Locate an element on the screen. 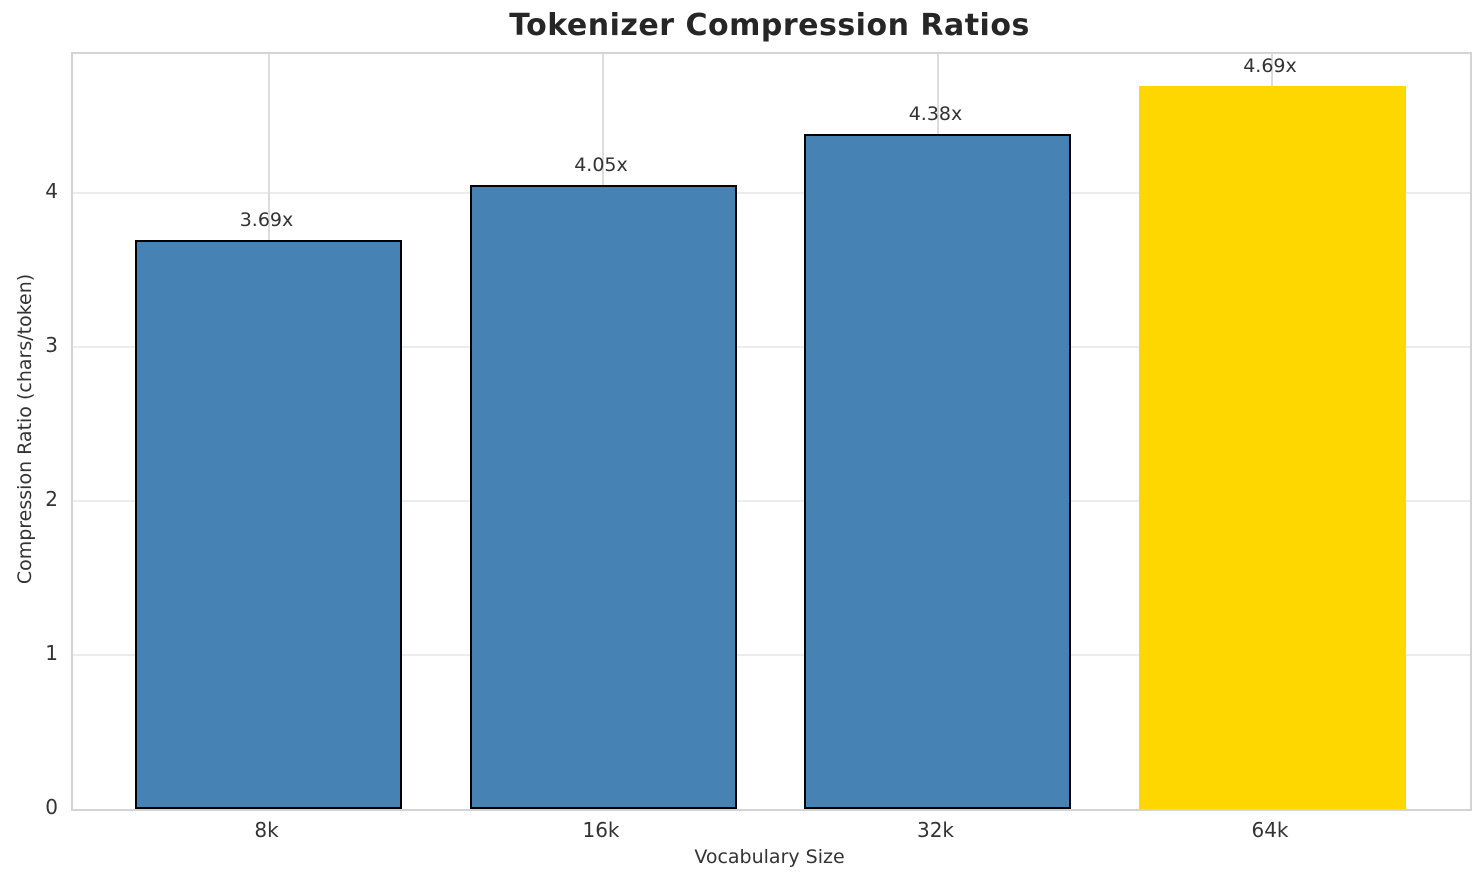 Image resolution: width=1483 pixels, height=885 pixels. x-tick-label: 64k is located at coordinates (1270, 830).